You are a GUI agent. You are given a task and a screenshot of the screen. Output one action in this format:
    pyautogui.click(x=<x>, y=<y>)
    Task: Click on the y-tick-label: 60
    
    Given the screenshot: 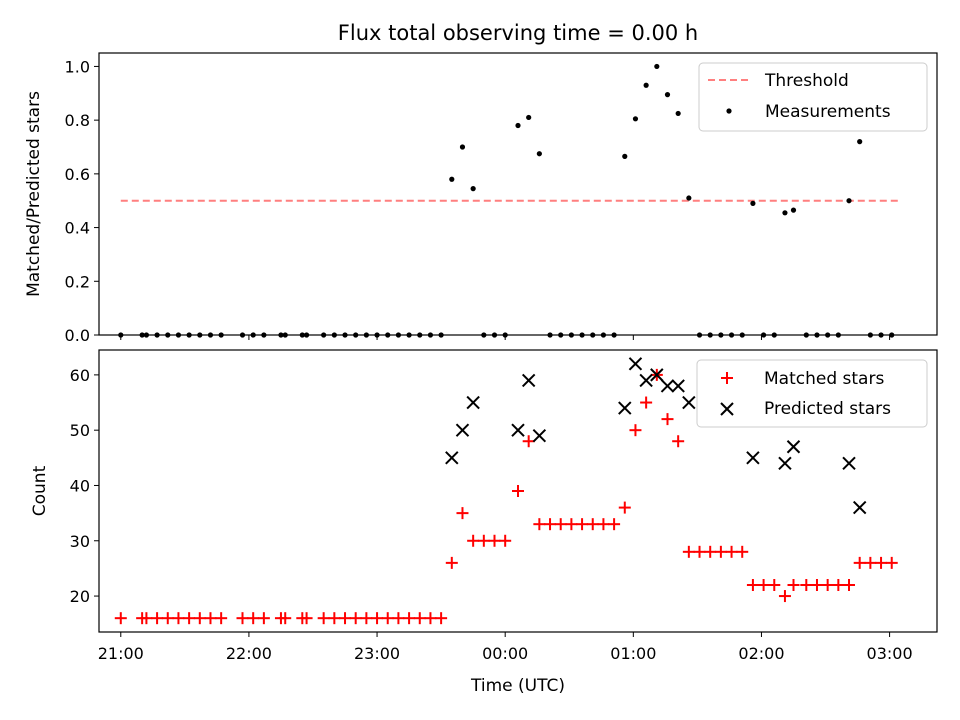 What is the action you would take?
    pyautogui.click(x=80, y=375)
    